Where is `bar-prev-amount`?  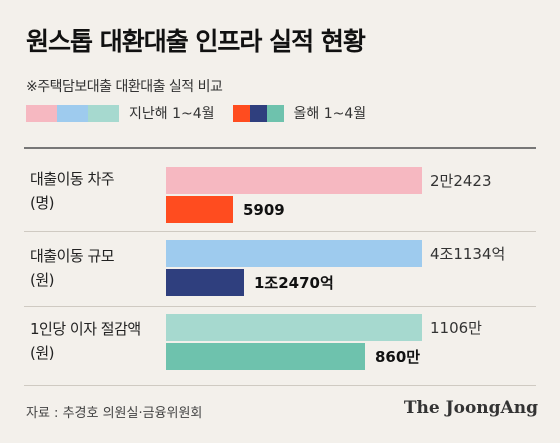 bar-prev-amount is located at coordinates (294, 253).